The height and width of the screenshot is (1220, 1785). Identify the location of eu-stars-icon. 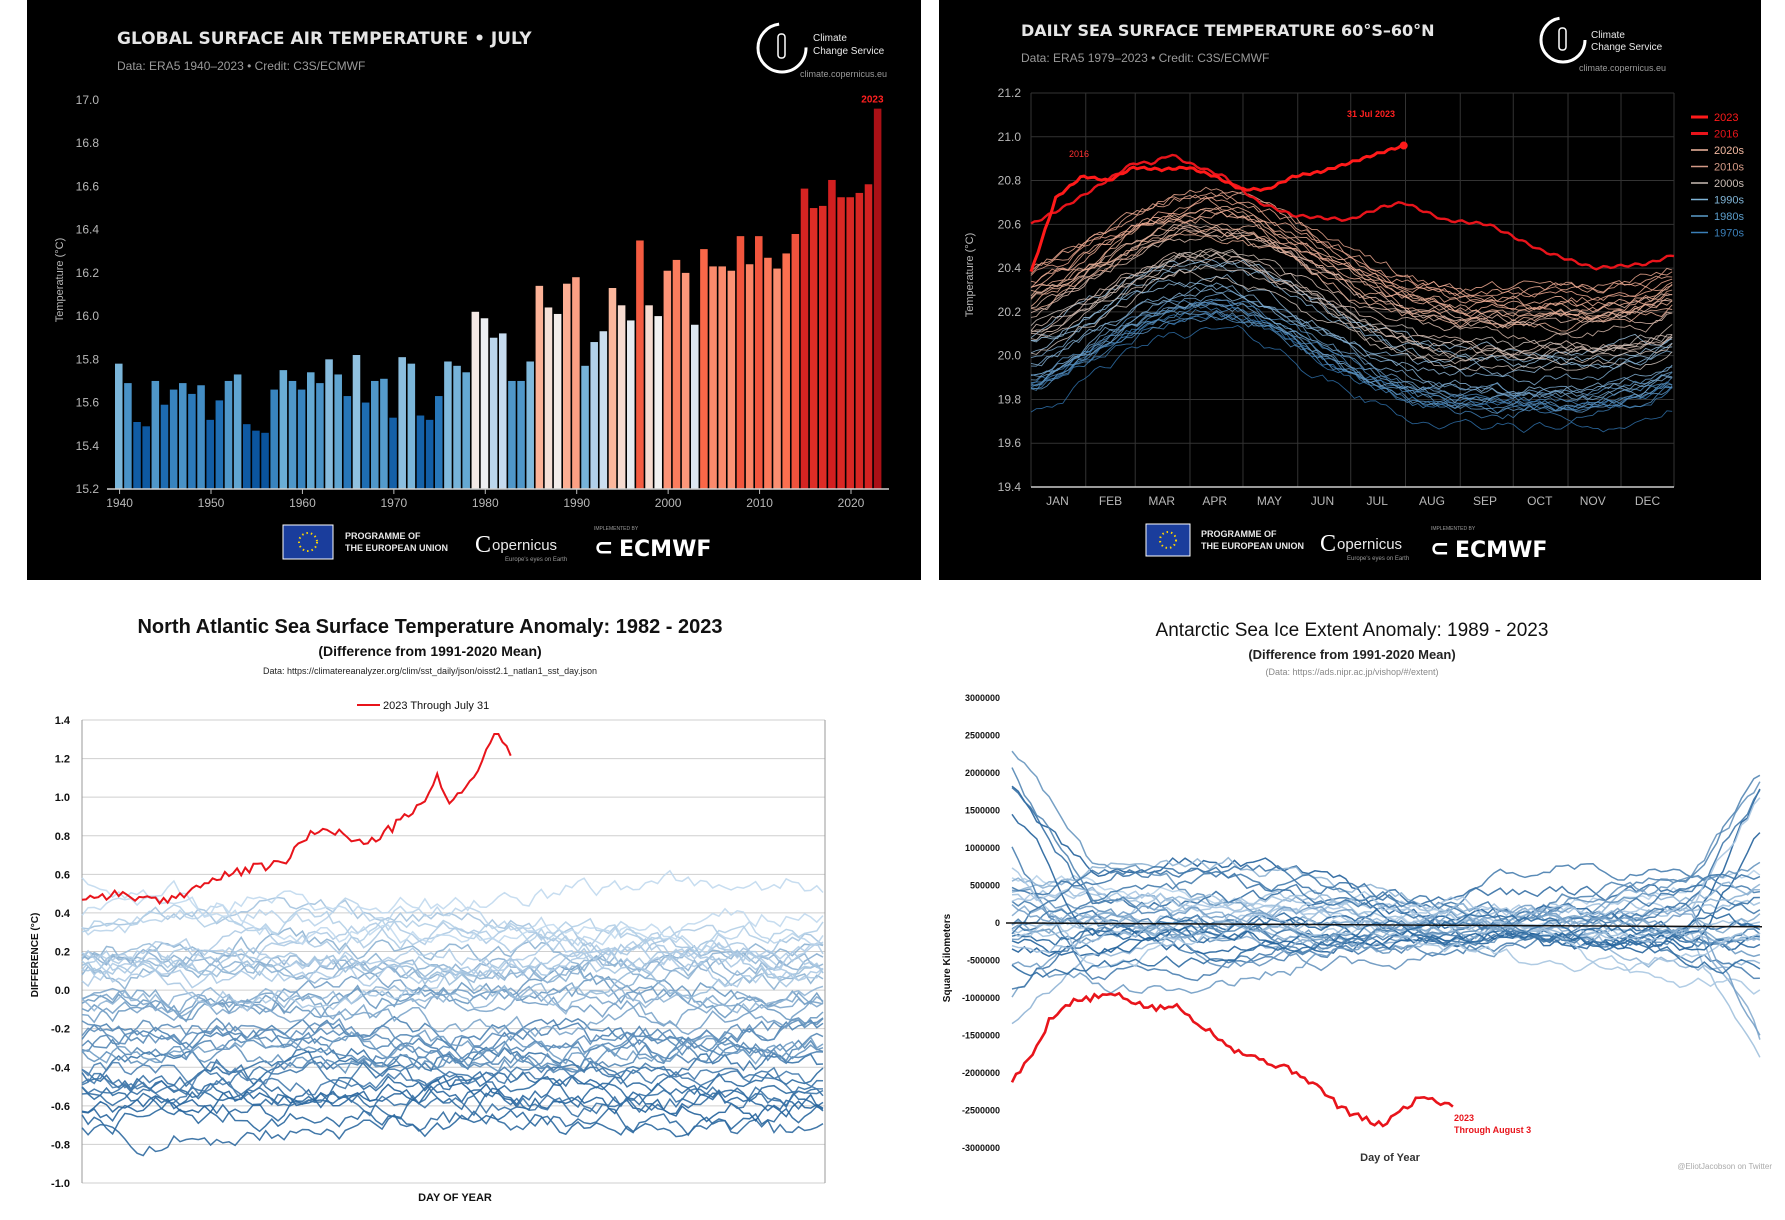
(308, 542).